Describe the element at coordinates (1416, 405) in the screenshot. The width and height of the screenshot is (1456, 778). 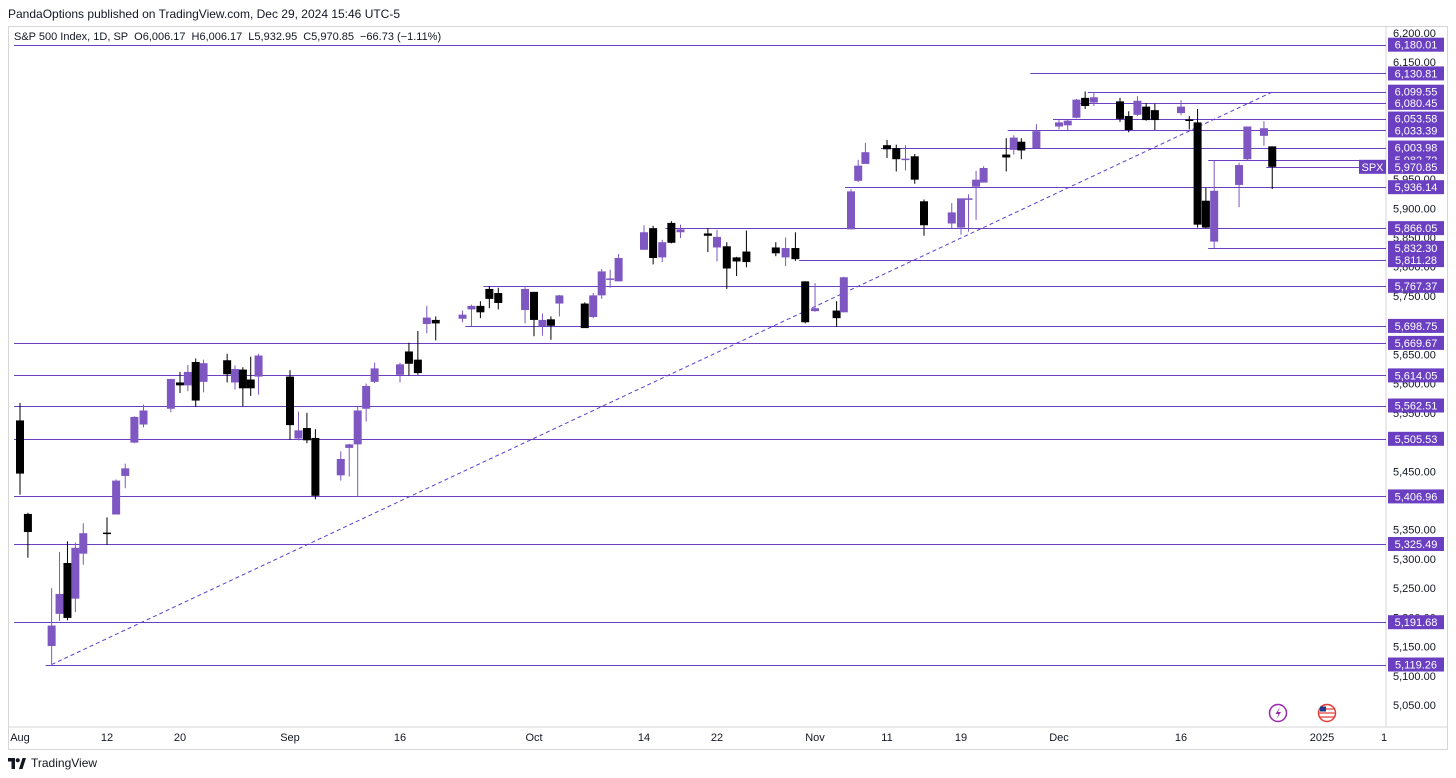
I see `price-level-label: 5,562.51` at that location.